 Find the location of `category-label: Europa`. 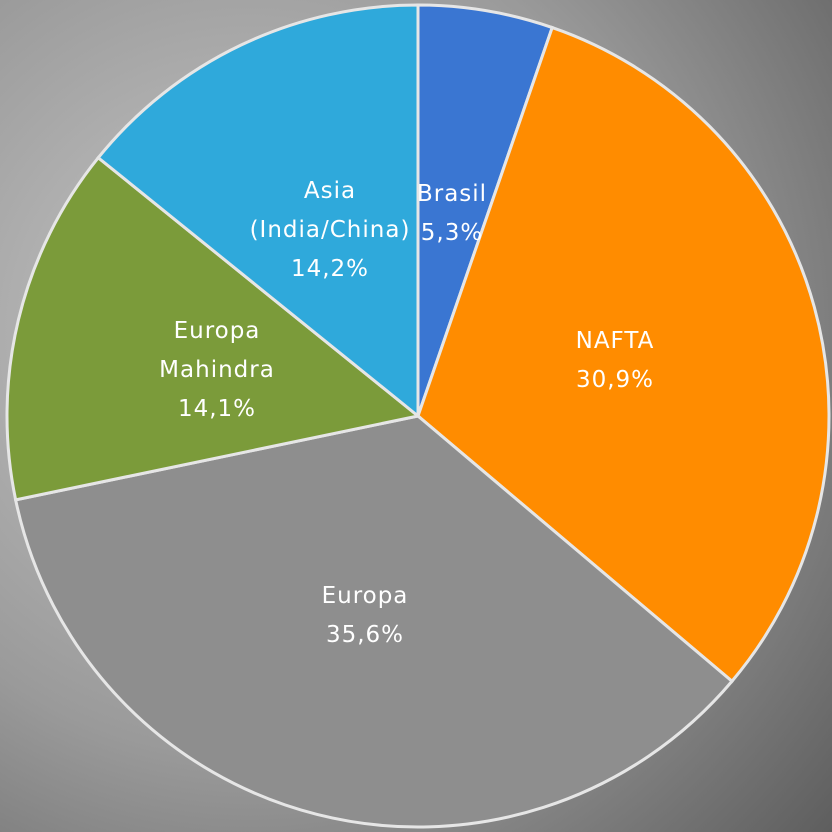

category-label: Europa is located at coordinates (365, 596).